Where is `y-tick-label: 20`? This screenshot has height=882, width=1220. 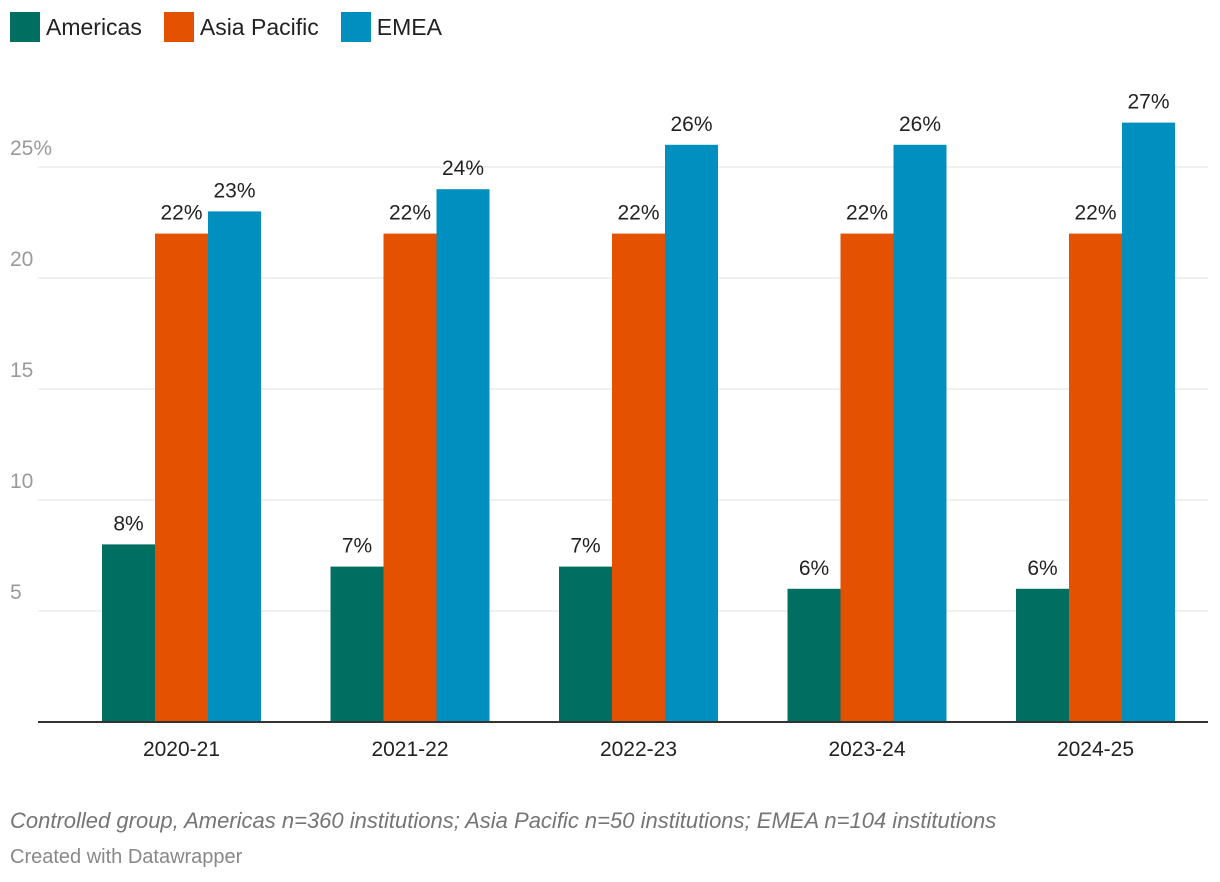
y-tick-label: 20 is located at coordinates (21, 259).